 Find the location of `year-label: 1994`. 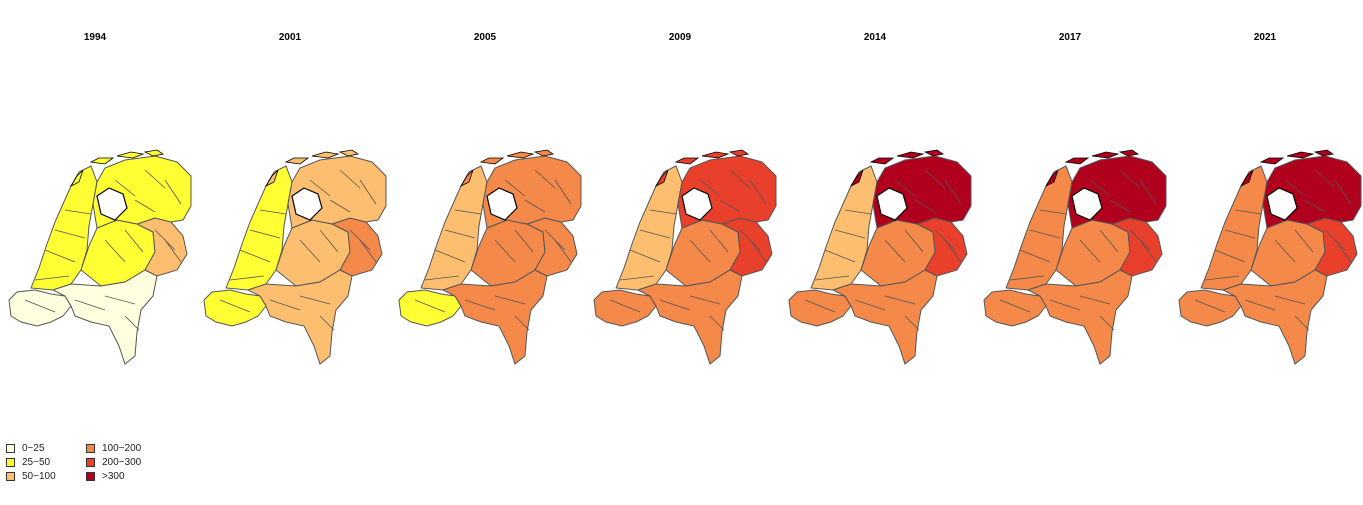

year-label: 1994 is located at coordinates (95, 37).